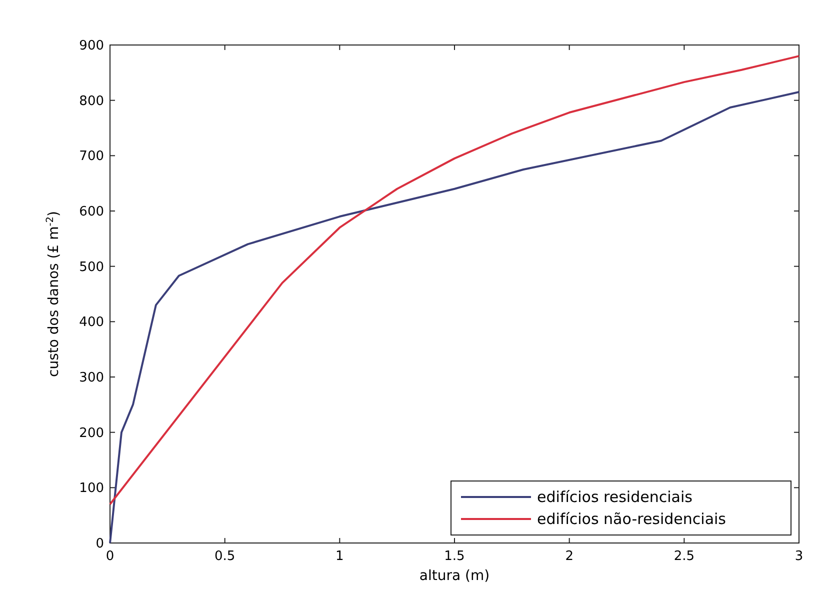 The image size is (813, 592). Describe the element at coordinates (454, 556) in the screenshot. I see `x-tick-label: 1.5` at that location.